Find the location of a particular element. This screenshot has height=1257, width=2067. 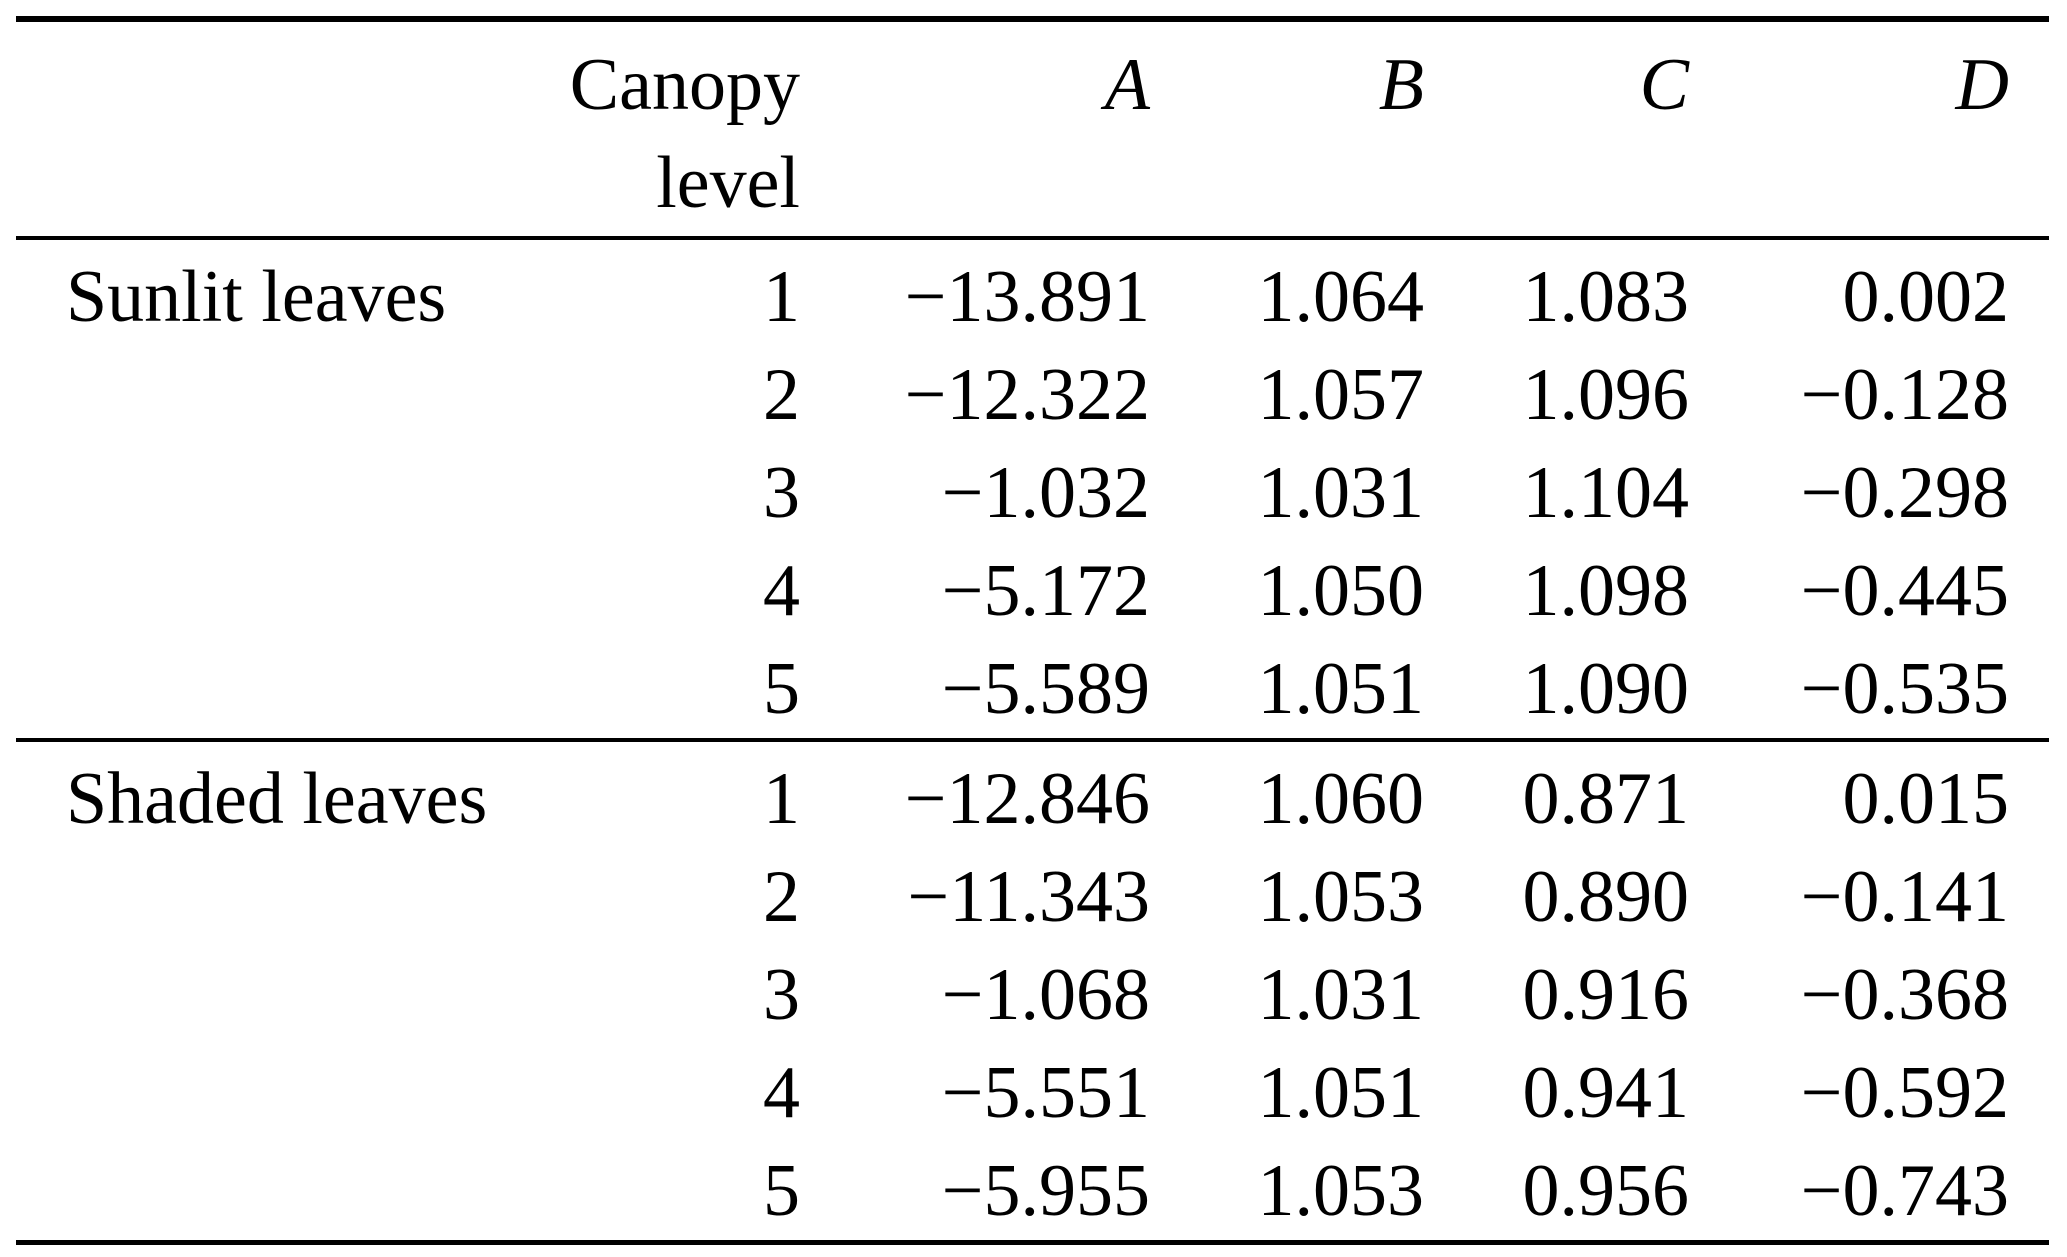

table-row: 3 −1.068 1.031 0.916 −0.368 is located at coordinates (1032, 995).